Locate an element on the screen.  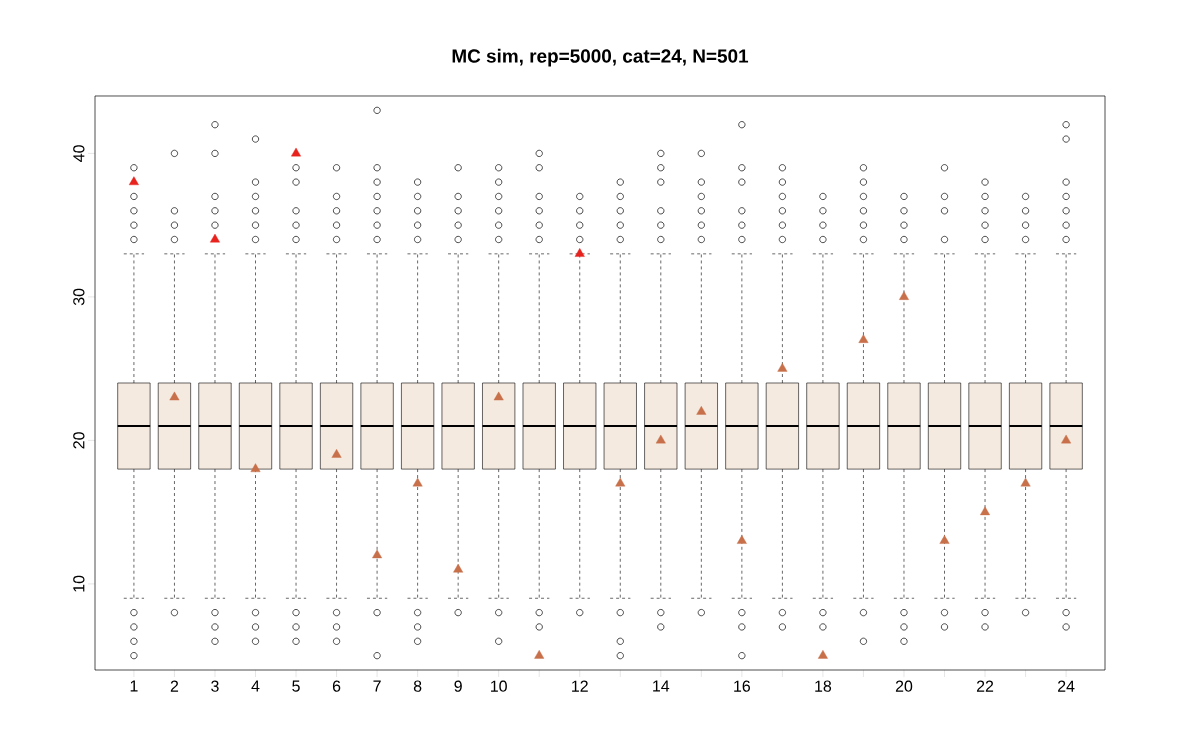
x-tick-label: 24 is located at coordinates (1066, 686).